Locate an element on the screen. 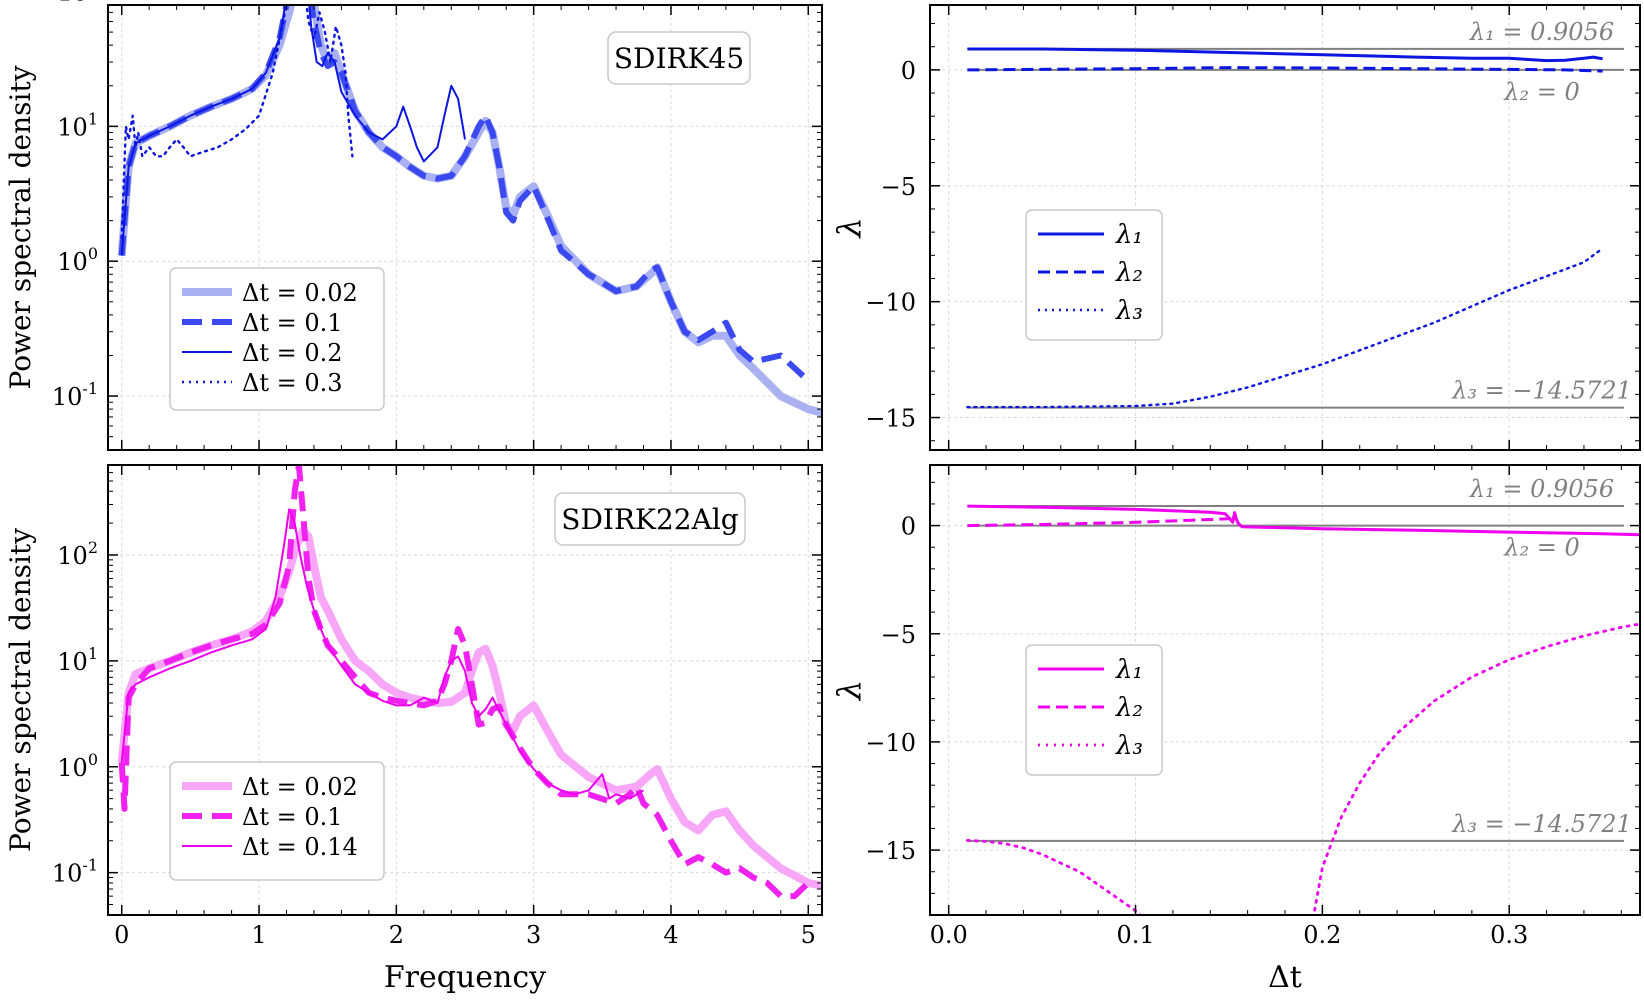  x-tick-label-3: 0.2 is located at coordinates (1322, 935).